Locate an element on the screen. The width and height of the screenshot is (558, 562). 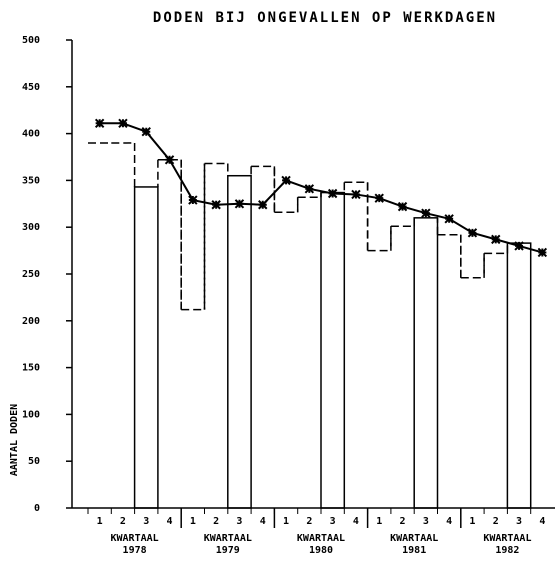
y-tick-label: 100 is located at coordinates (31, 414).